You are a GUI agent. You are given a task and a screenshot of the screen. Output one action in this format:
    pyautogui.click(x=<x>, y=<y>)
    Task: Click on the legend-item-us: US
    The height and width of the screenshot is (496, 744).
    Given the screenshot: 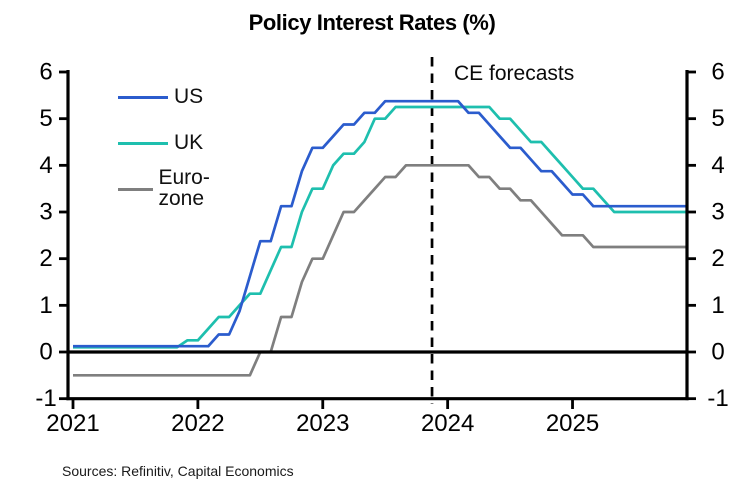 What is the action you would take?
    pyautogui.click(x=160, y=97)
    